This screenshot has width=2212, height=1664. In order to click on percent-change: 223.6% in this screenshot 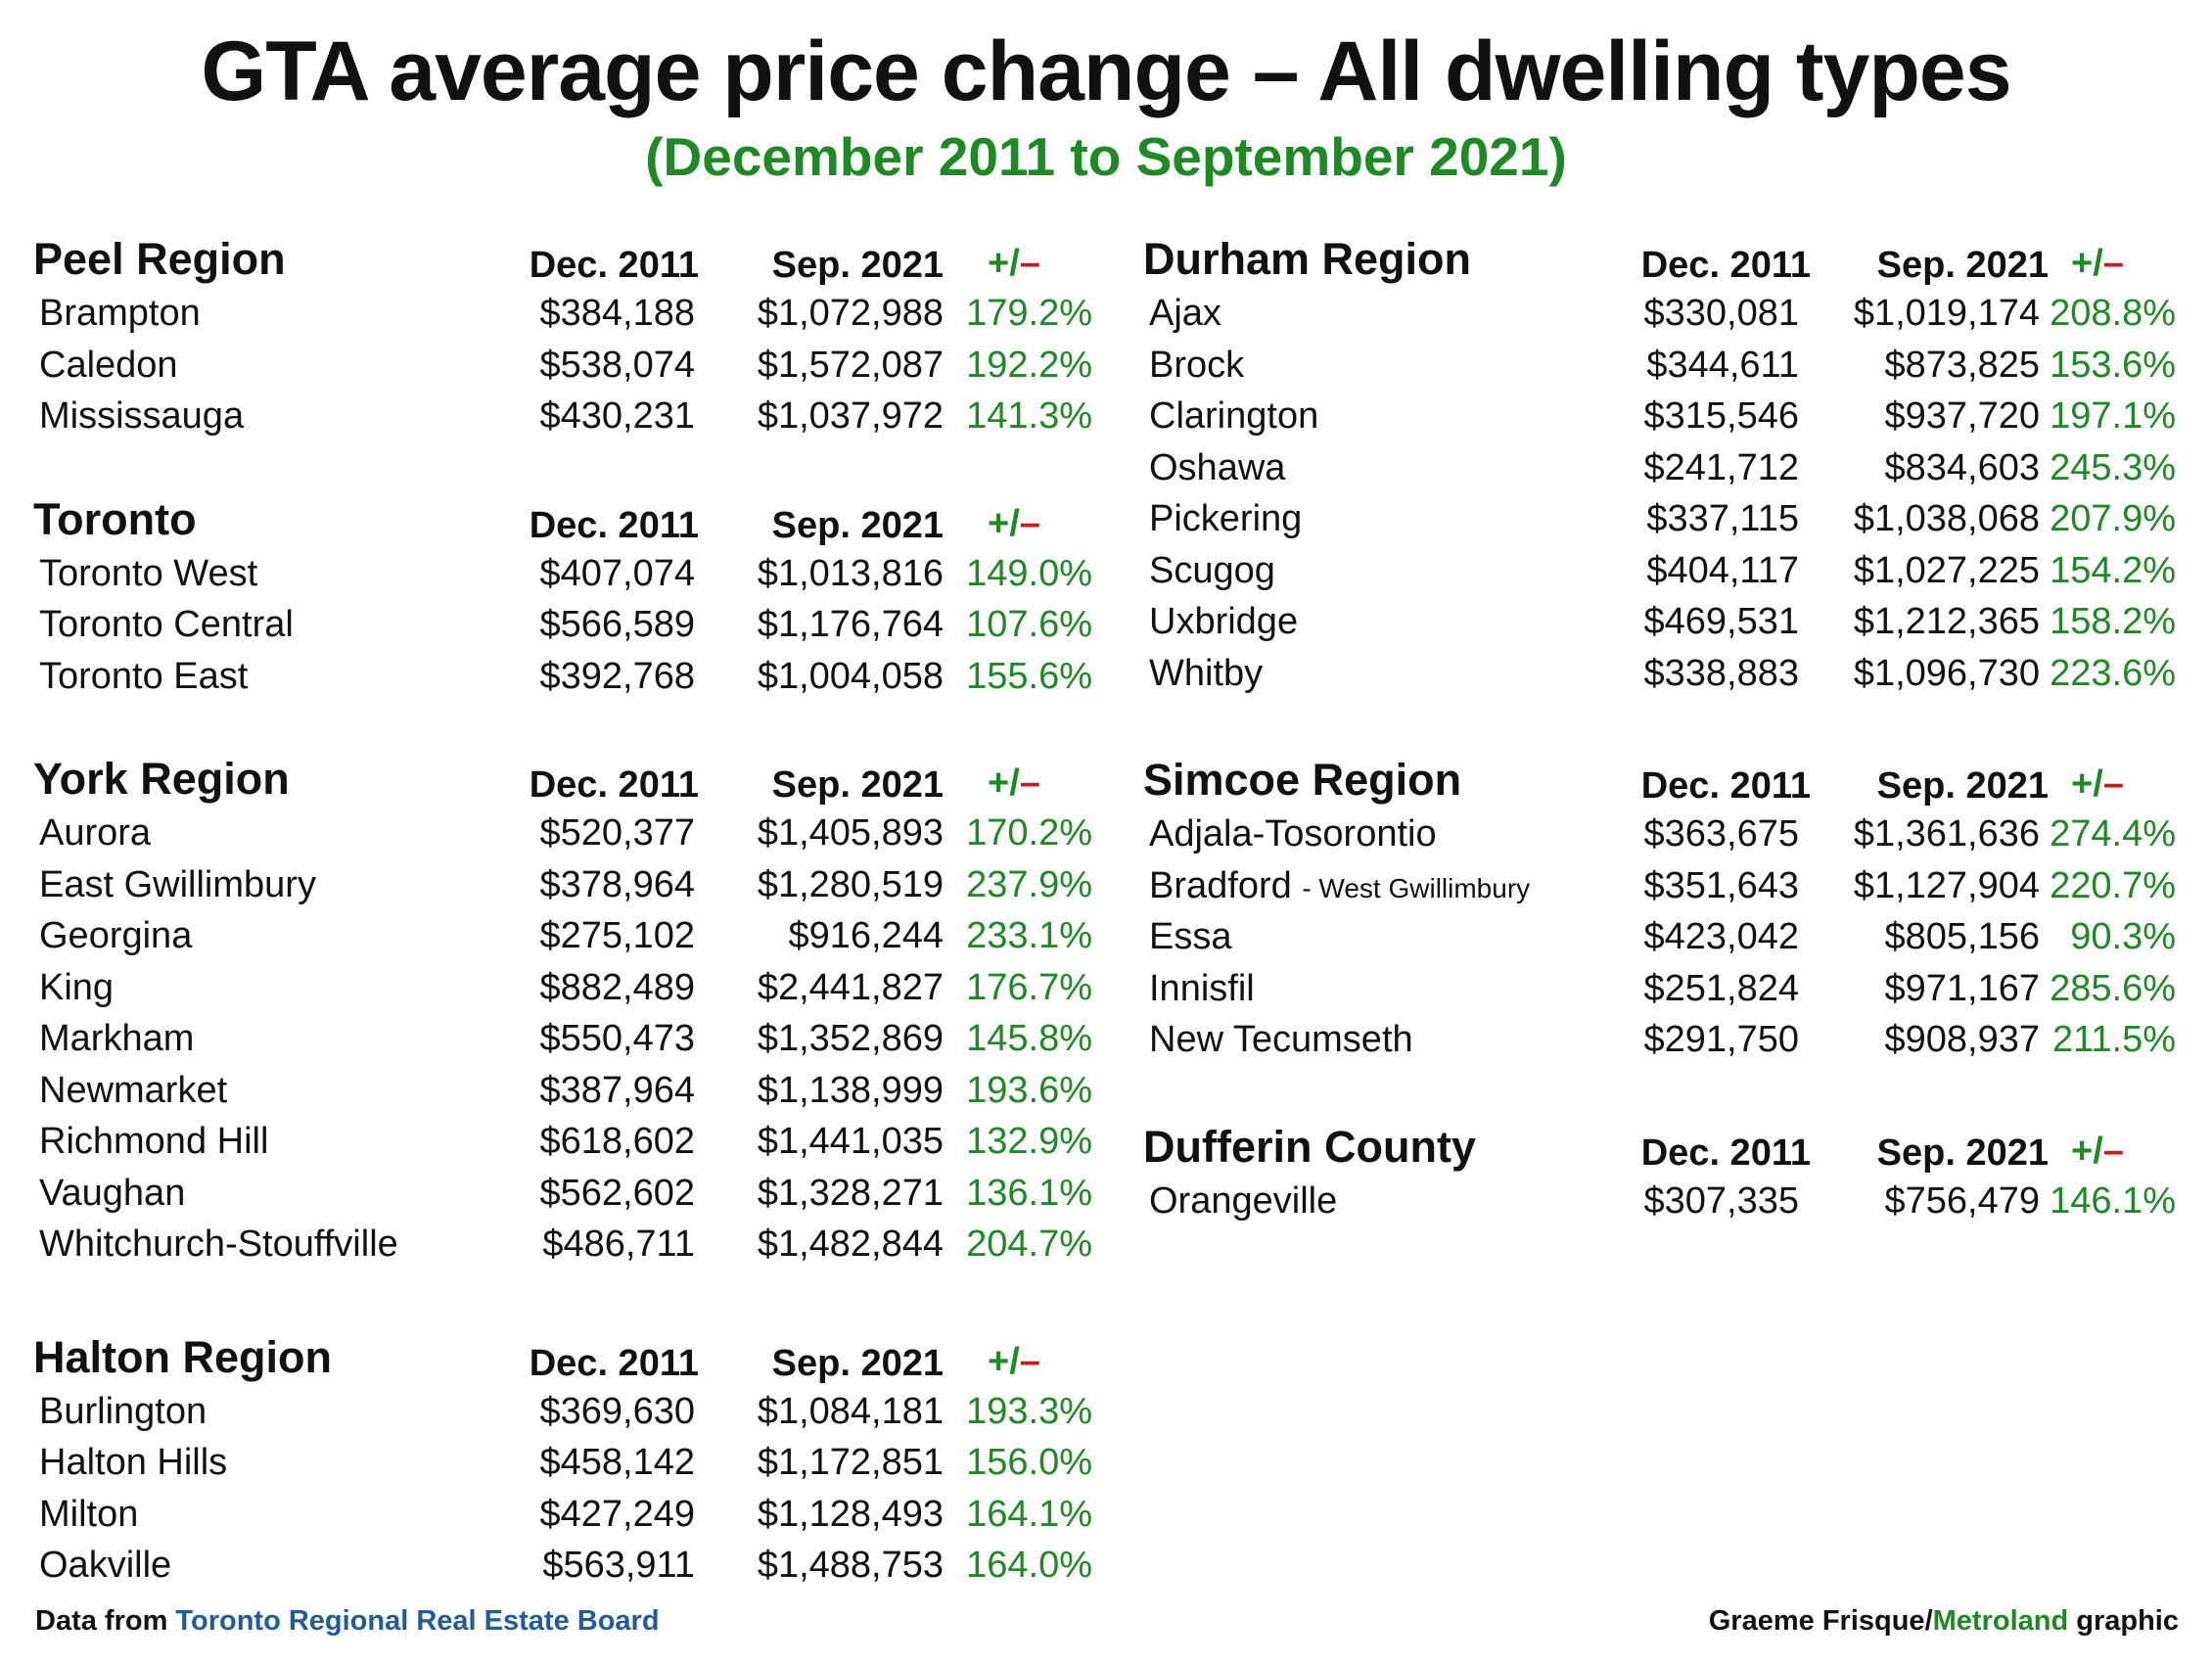, I will do `click(2113, 673)`.